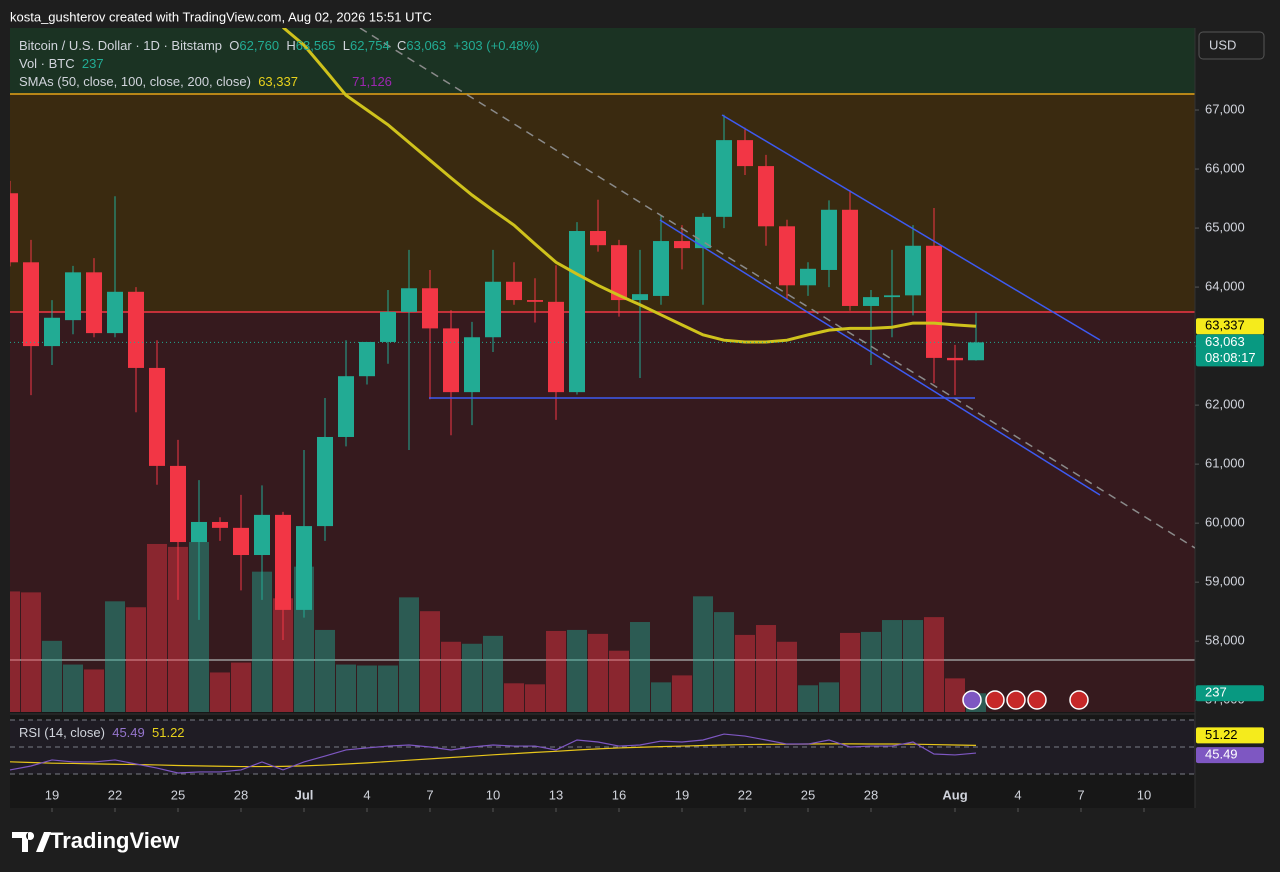  What do you see at coordinates (369, 45) in the screenshot?
I see `low: 62,754` at bounding box center [369, 45].